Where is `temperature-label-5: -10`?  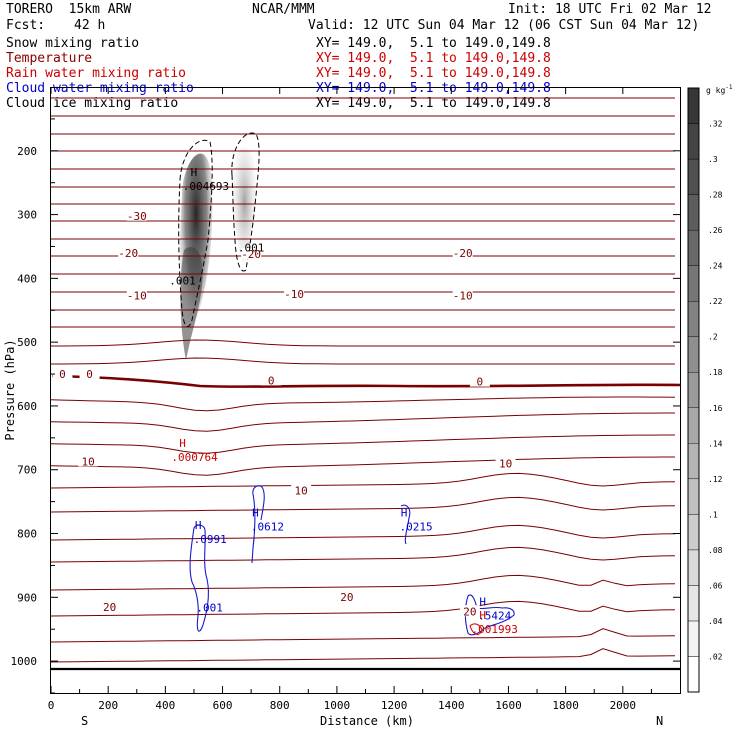
temperature-label-5: -10 is located at coordinates (294, 294).